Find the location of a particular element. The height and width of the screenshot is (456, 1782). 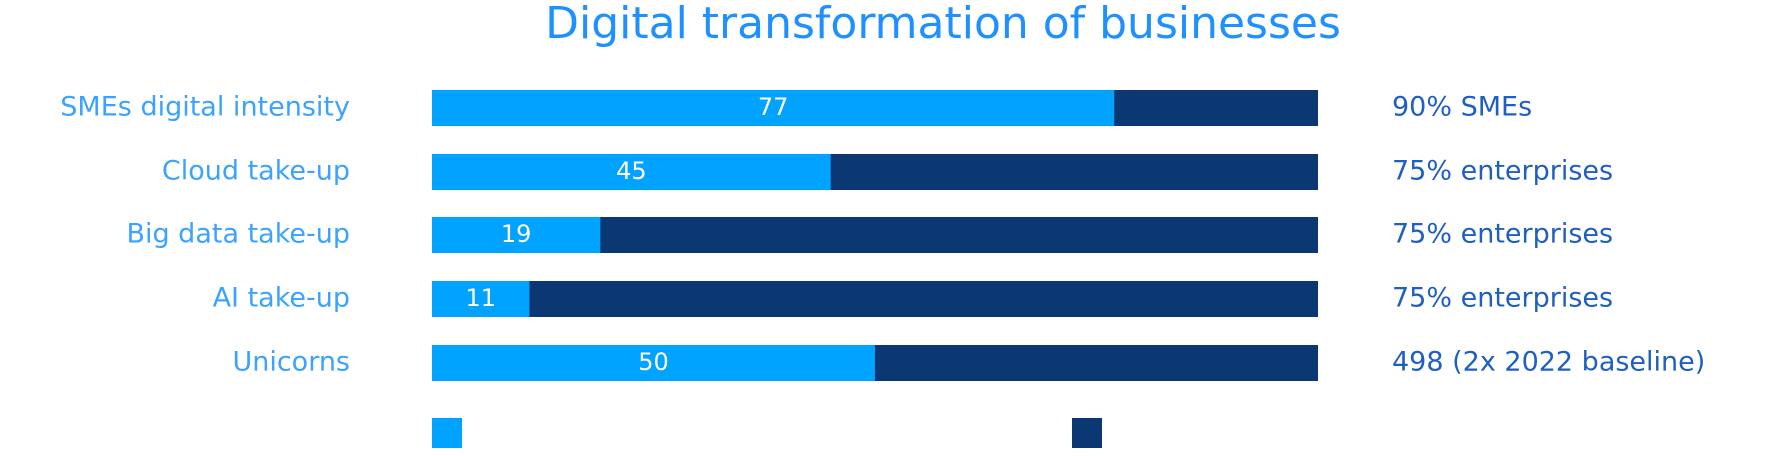

category-label: AI take-up is located at coordinates (281, 298).